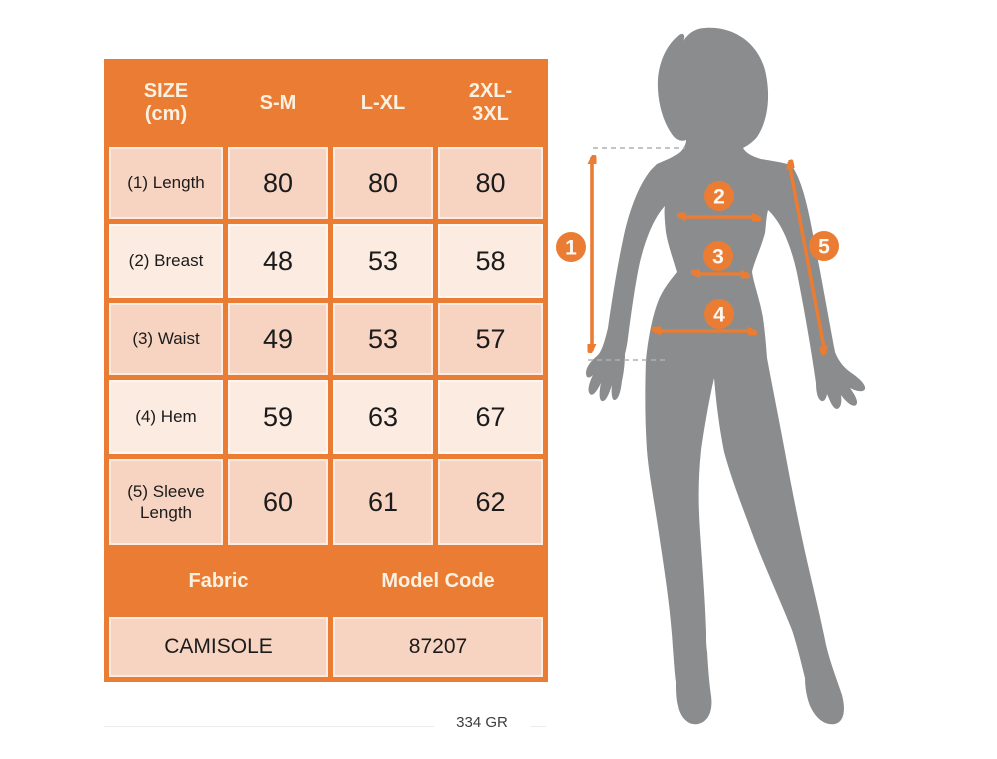 The image size is (997, 759). What do you see at coordinates (166, 103) in the screenshot?
I see `header-size-cm: SIZE (cm)` at bounding box center [166, 103].